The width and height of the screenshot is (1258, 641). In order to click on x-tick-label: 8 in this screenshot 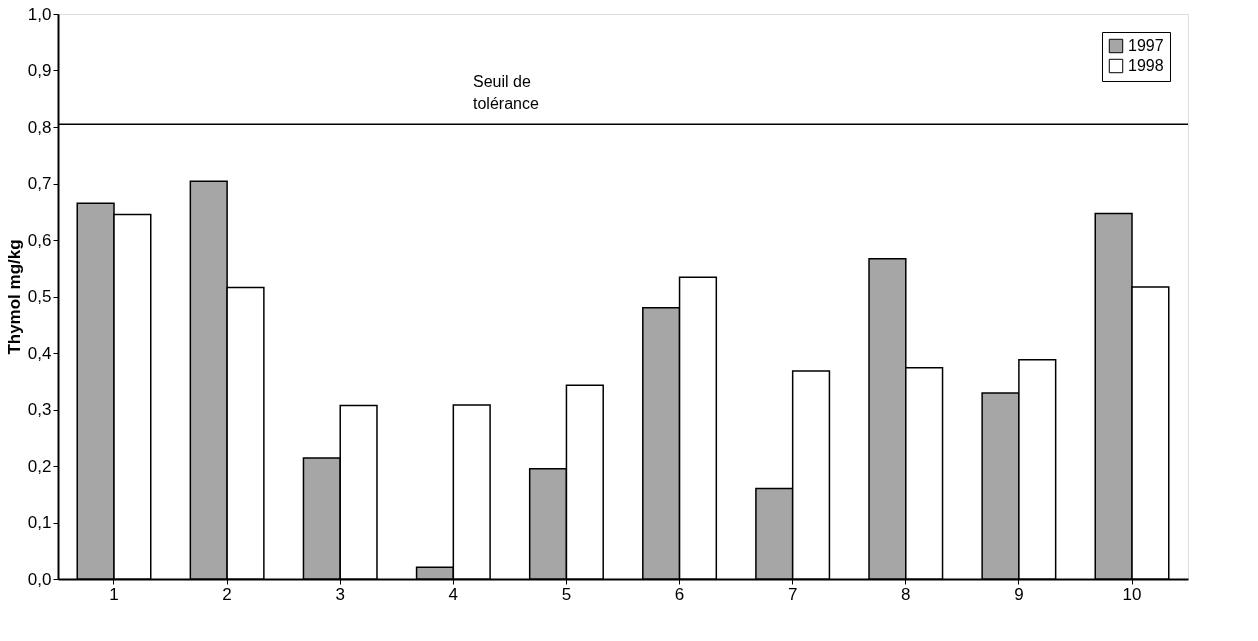, I will do `click(906, 594)`.